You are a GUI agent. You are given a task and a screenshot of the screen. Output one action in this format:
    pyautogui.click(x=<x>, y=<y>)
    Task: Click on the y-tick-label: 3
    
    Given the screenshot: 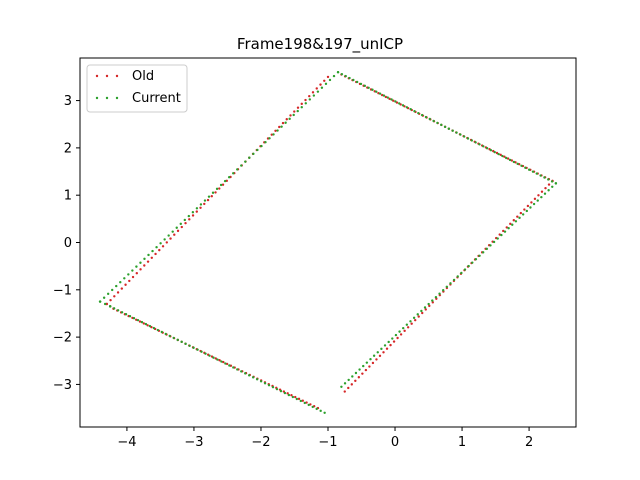 What is the action you would take?
    pyautogui.click(x=68, y=101)
    